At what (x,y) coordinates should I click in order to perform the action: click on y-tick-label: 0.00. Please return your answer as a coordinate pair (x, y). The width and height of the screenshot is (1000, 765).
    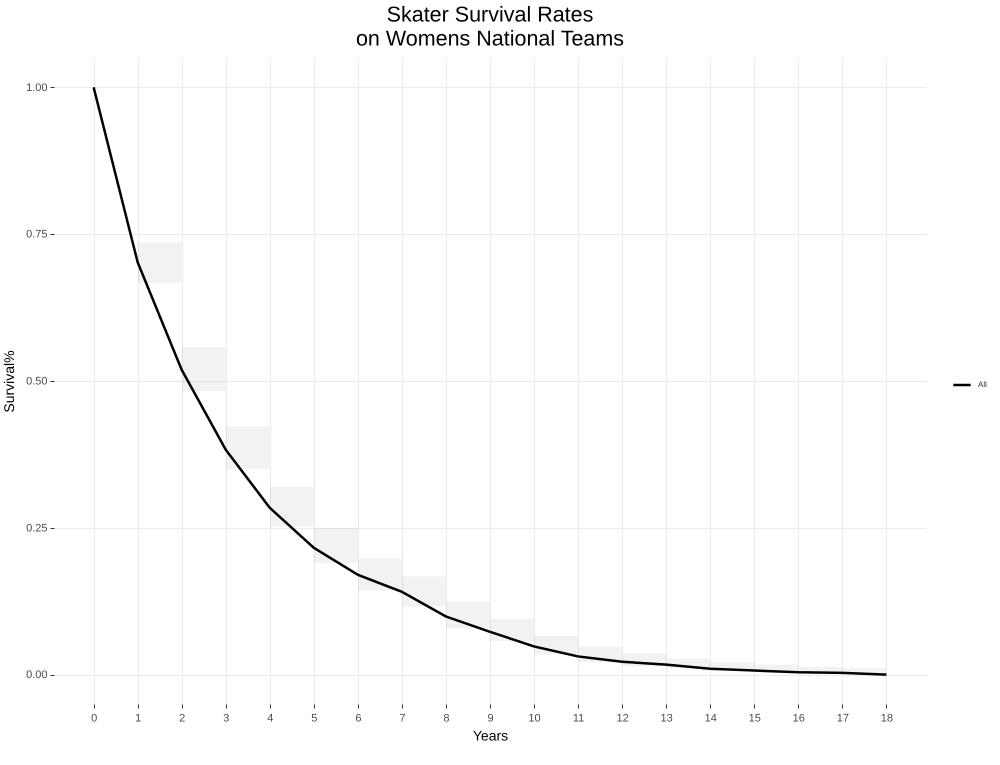
    Looking at the image, I should click on (37, 675).